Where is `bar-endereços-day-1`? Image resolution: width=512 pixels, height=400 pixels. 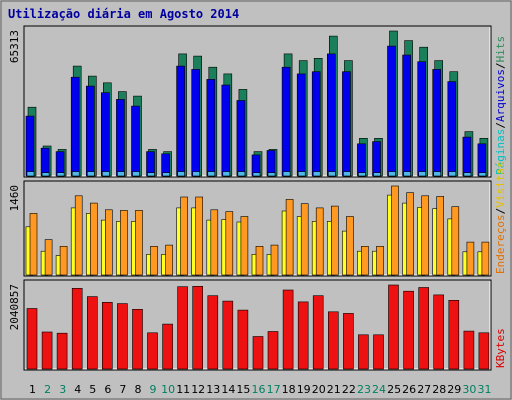
bar-endereços-day-1 is located at coordinates (33, 244).